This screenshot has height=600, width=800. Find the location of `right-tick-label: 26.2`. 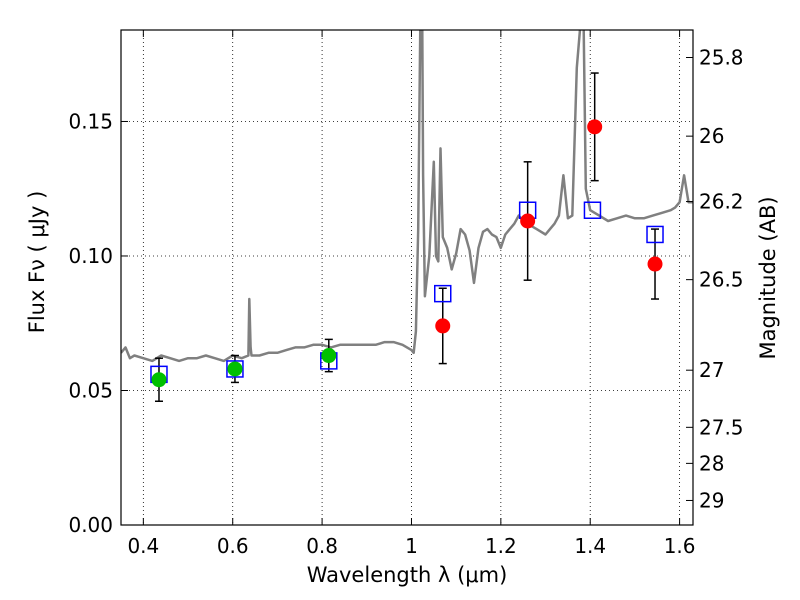

right-tick-label: 26.2 is located at coordinates (721, 202).